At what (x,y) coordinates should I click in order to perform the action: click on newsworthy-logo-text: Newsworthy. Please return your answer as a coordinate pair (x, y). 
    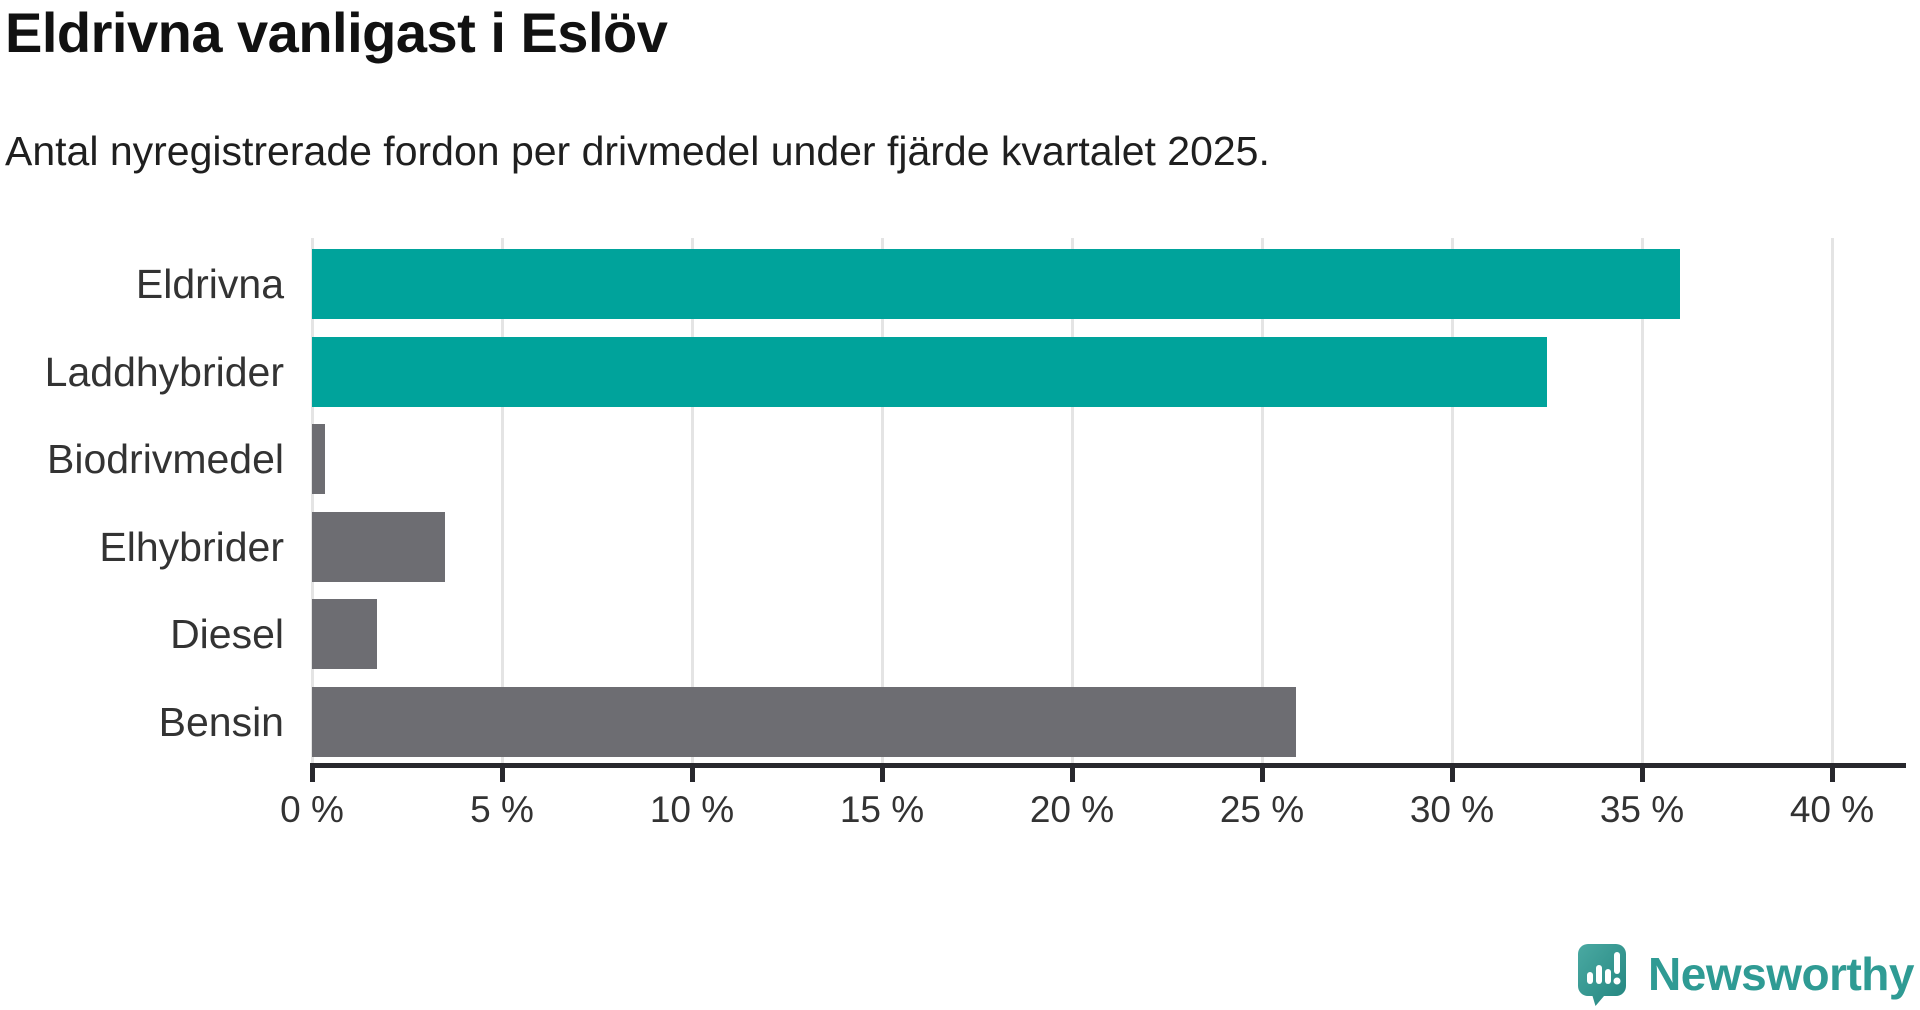
    Looking at the image, I should click on (1781, 974).